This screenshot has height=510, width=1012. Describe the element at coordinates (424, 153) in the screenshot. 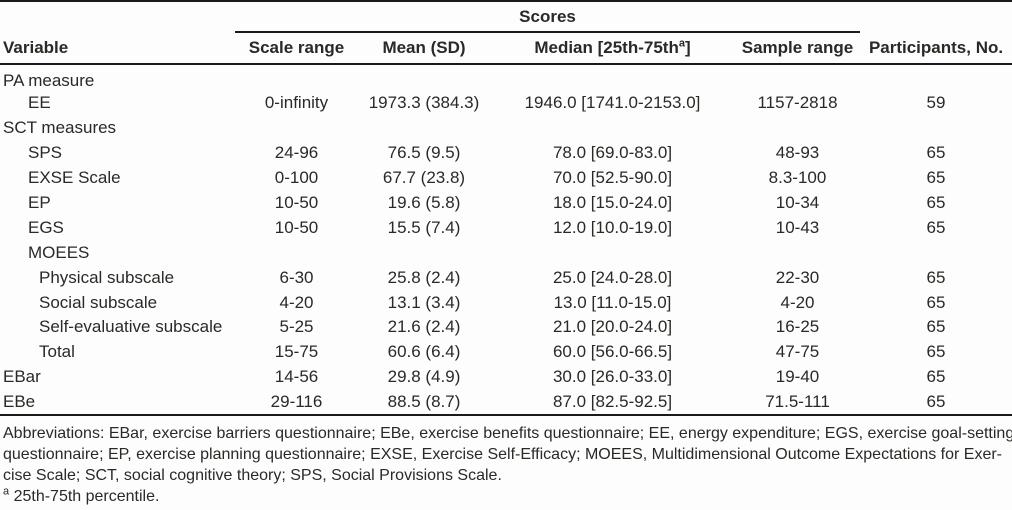

I see `mean-sd-value: 76.5 (9.5)` at that location.